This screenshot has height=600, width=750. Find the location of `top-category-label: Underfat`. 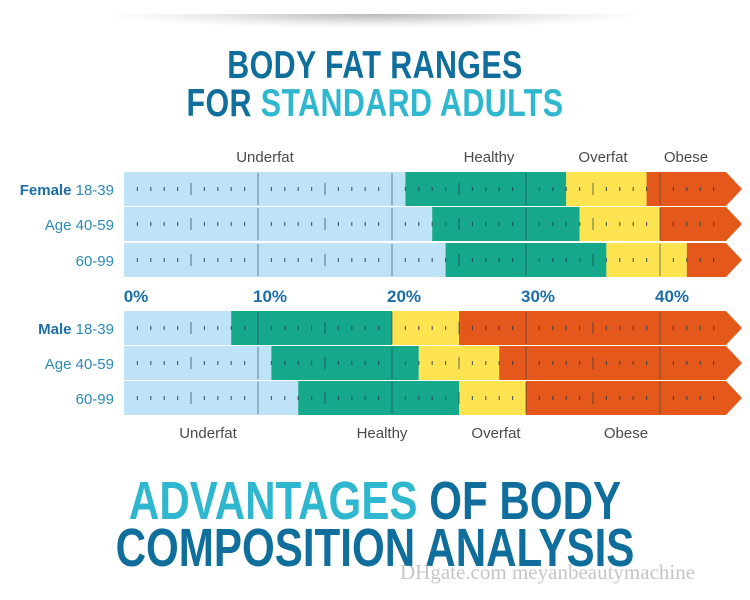

top-category-label: Underfat is located at coordinates (265, 157).